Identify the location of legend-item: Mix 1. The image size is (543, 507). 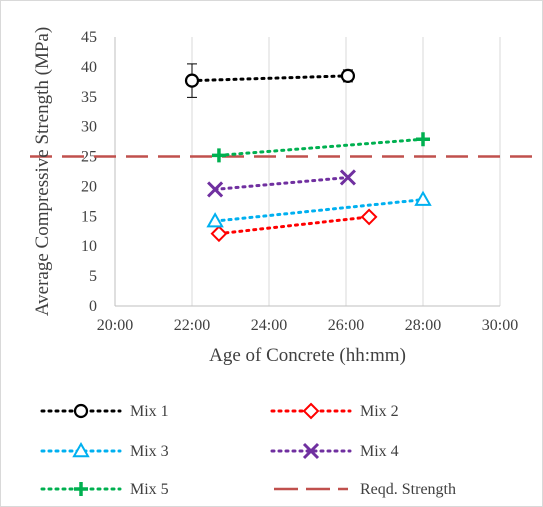
(104, 411).